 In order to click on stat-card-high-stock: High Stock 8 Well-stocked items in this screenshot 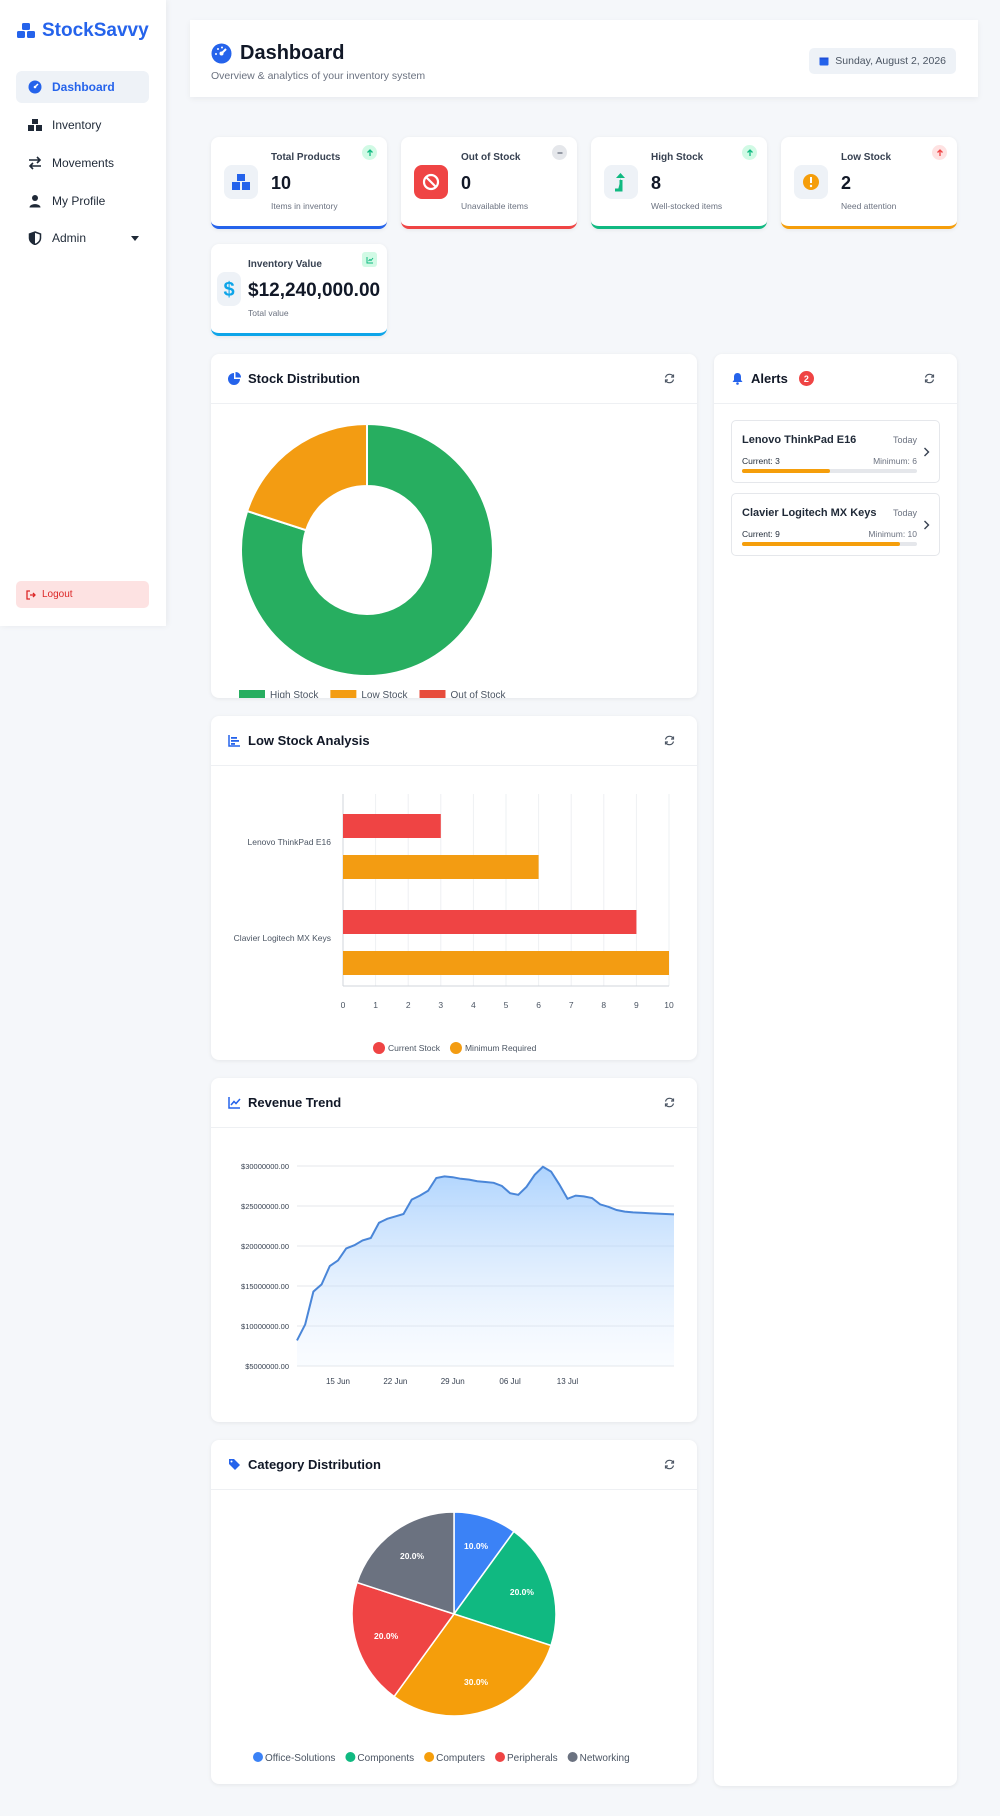, I will do `click(679, 183)`.